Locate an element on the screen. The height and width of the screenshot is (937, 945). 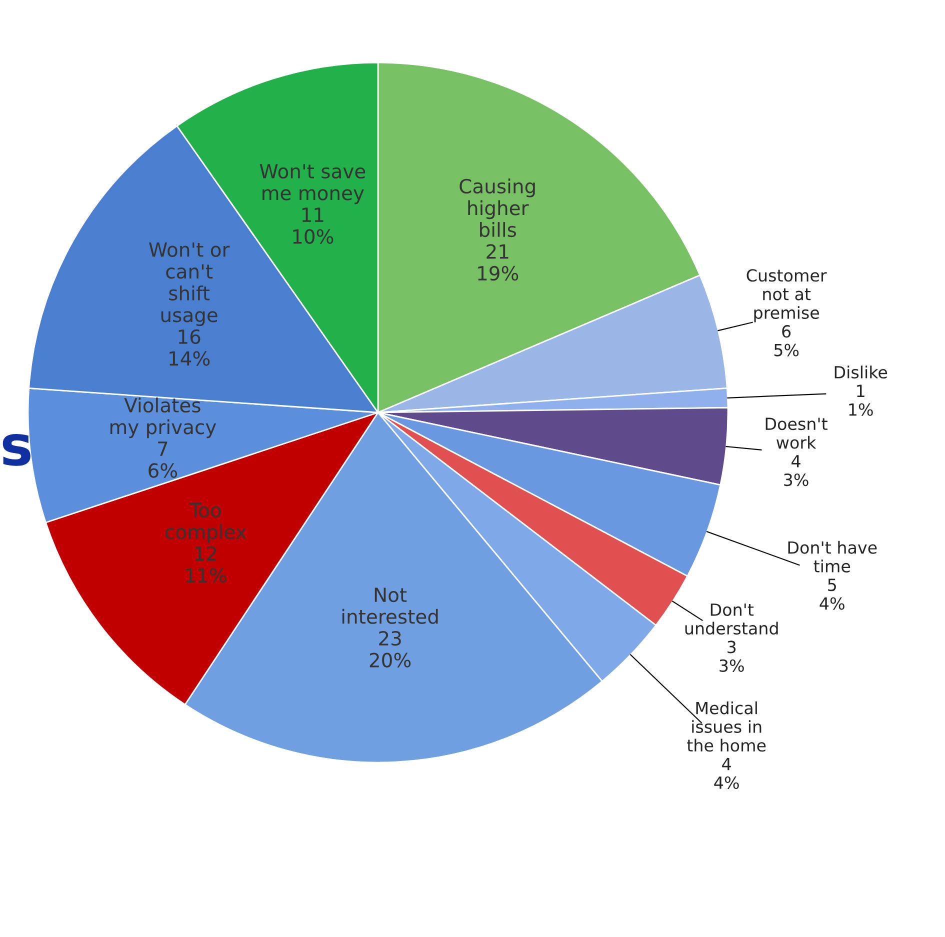
data-label: 4 4% is located at coordinates (726, 773).